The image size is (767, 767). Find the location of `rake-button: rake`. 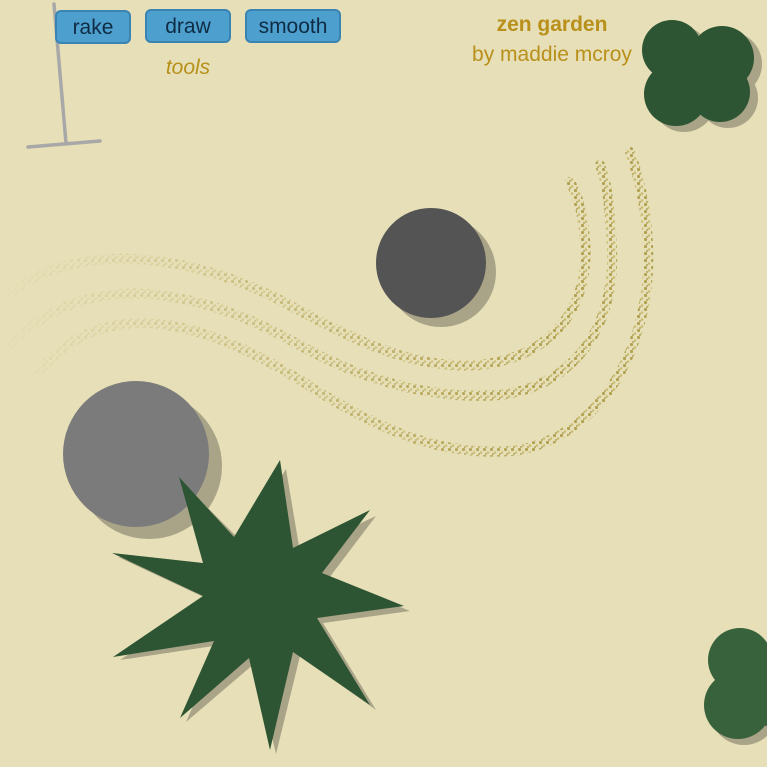

rake-button: rake is located at coordinates (93, 27).